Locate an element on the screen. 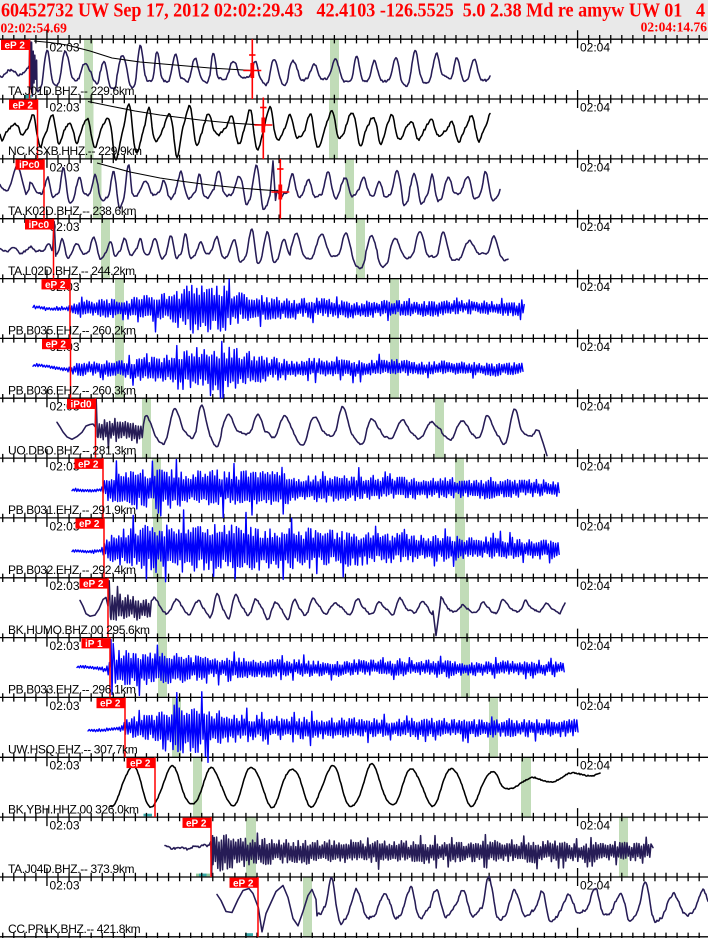  svg-text: iPd0 is located at coordinates (82, 405).